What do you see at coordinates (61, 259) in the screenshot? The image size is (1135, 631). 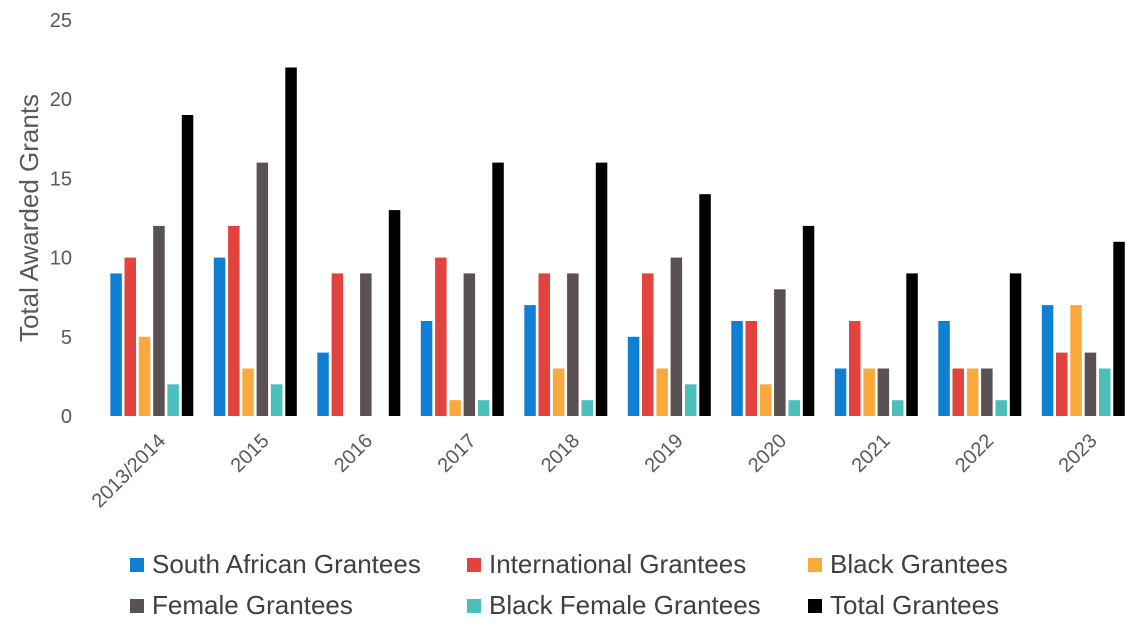 I see `y-tick-label: 10` at bounding box center [61, 259].